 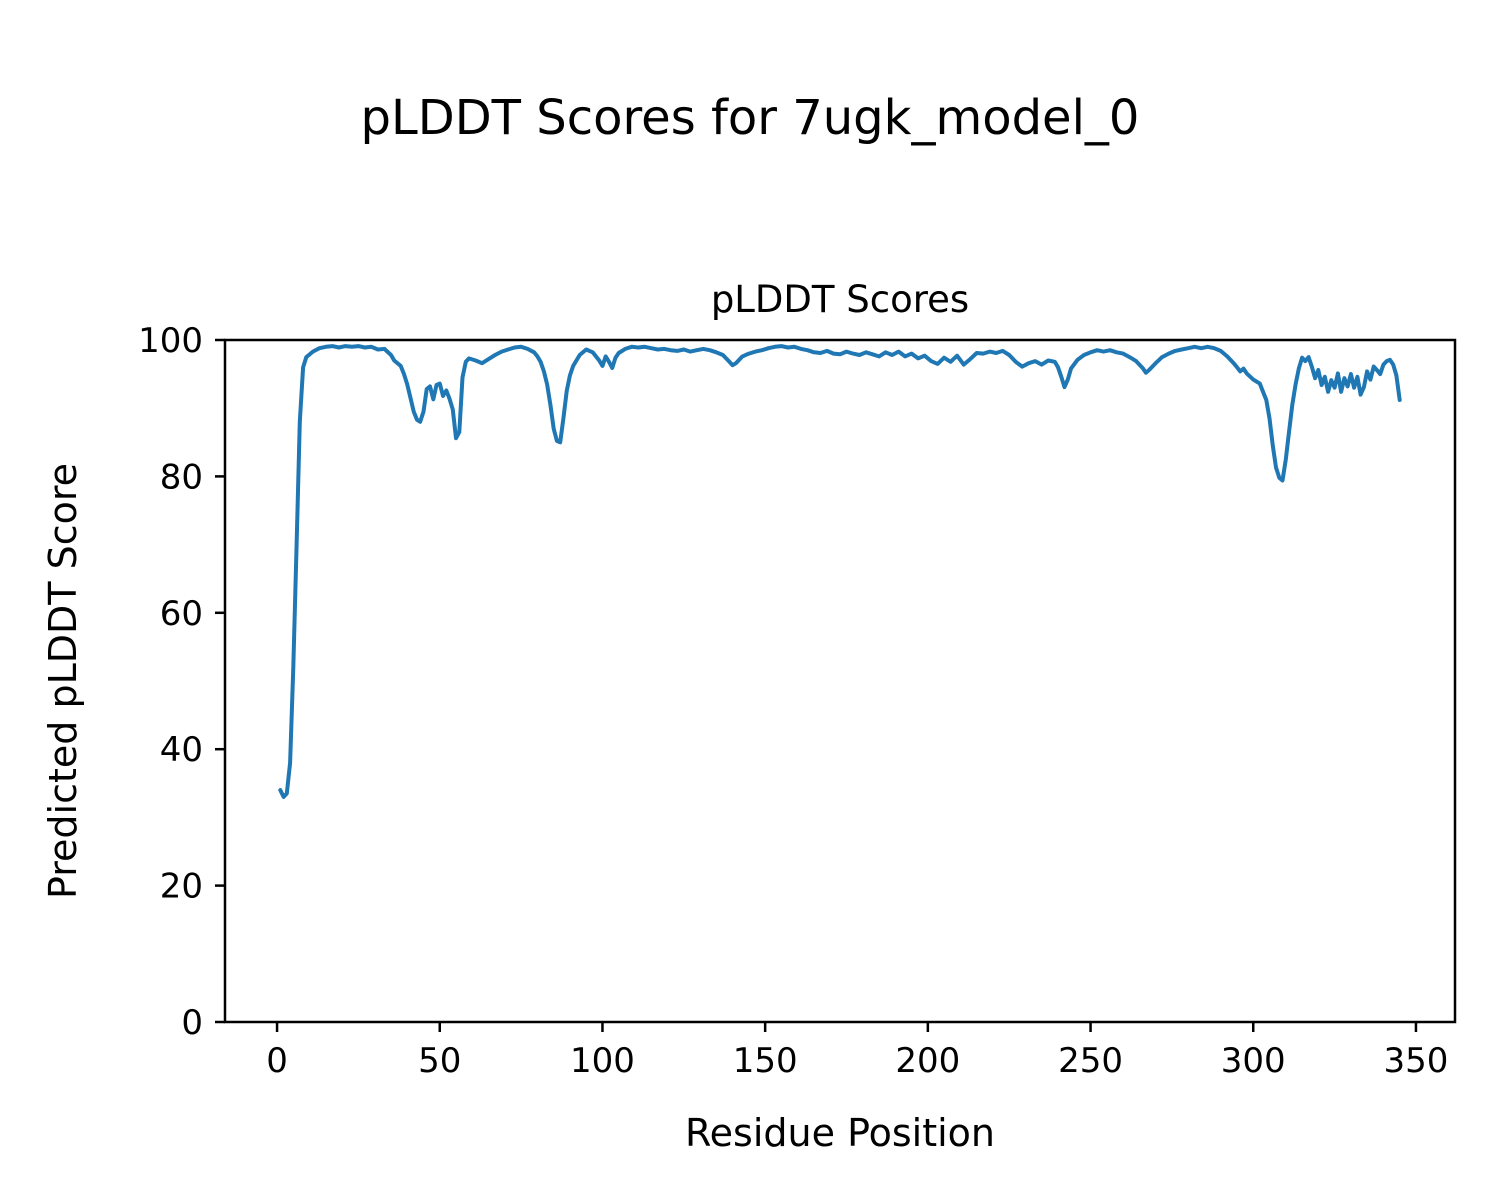 What do you see at coordinates (1253, 1061) in the screenshot?
I see `x-tick-label: 300` at bounding box center [1253, 1061].